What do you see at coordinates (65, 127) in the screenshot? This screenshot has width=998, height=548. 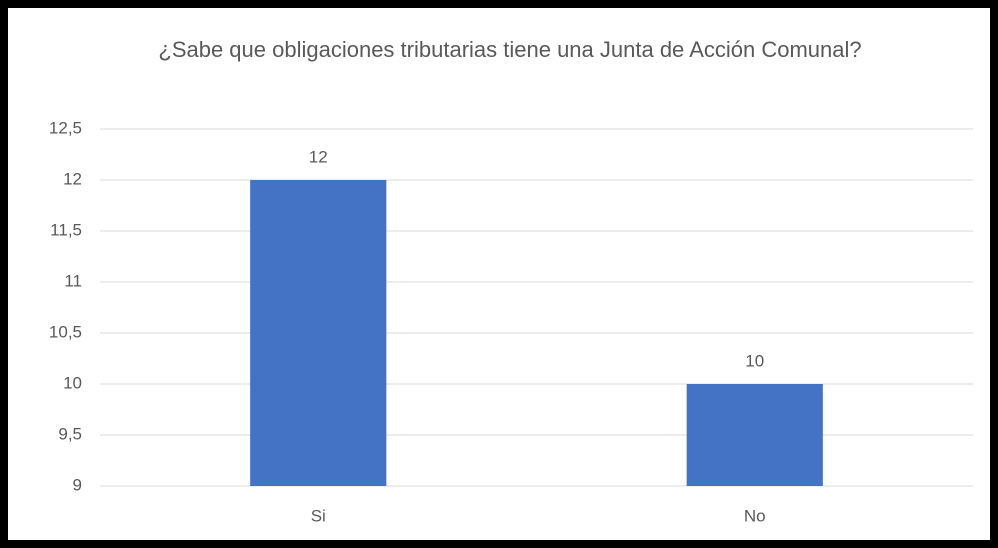 I see `y-tick-label: 12,5` at bounding box center [65, 127].